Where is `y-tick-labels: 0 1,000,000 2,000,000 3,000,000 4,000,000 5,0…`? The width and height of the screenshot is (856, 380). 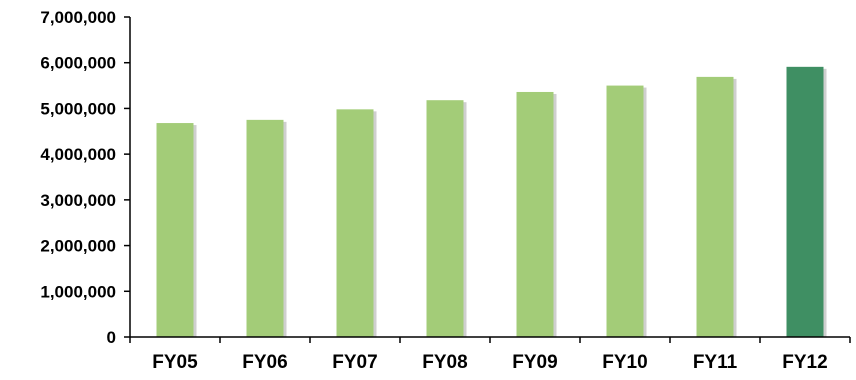
y-tick-labels: 0 1,000,000 2,000,000 3,000,000 4,000,000 5,0… is located at coordinates (78, 177).